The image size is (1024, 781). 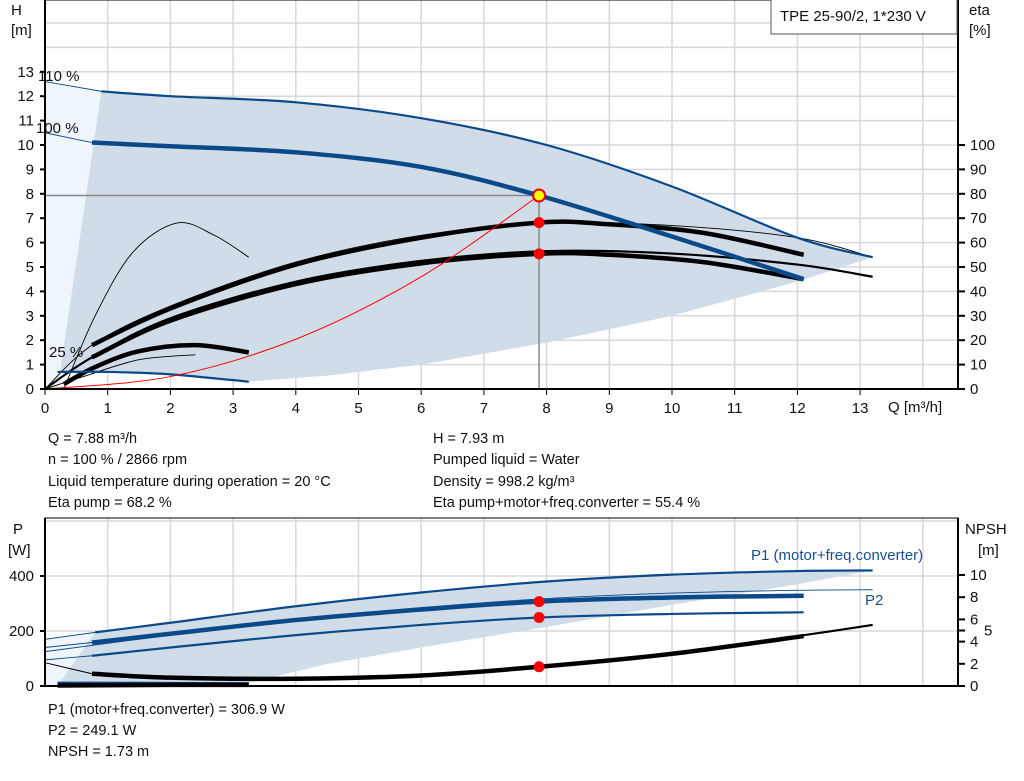 What do you see at coordinates (647, 650) in the screenshot?
I see `npsh-curve` at bounding box center [647, 650].